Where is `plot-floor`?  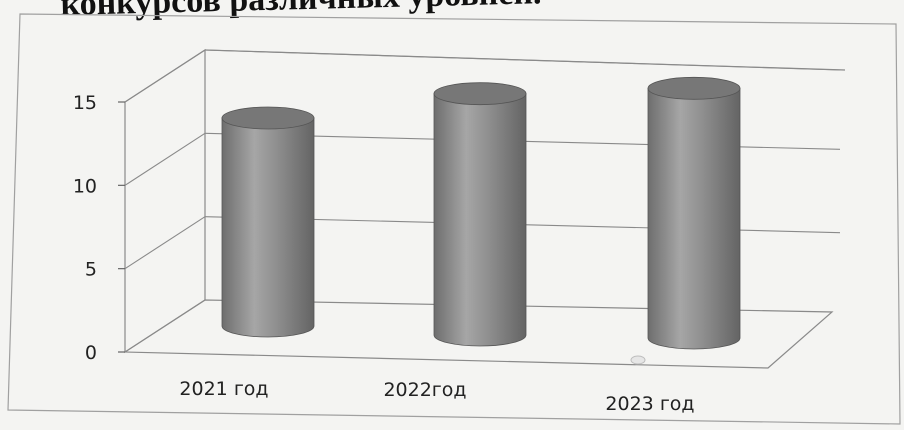
plot-floor is located at coordinates (478, 334).